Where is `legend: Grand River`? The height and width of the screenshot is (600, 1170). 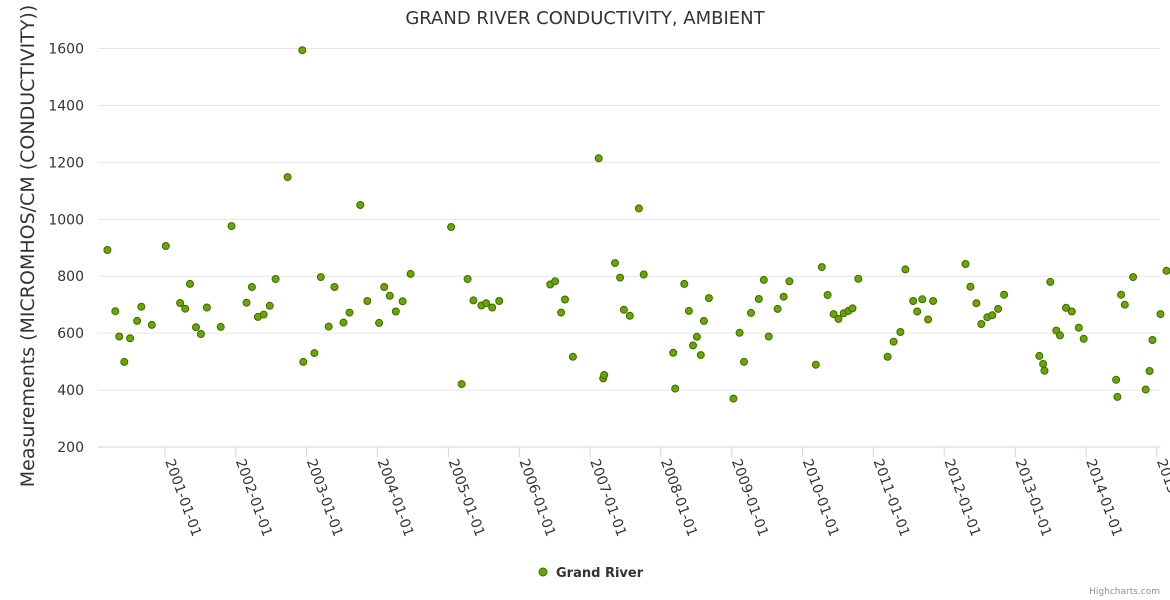 legend: Grand River is located at coordinates (591, 573).